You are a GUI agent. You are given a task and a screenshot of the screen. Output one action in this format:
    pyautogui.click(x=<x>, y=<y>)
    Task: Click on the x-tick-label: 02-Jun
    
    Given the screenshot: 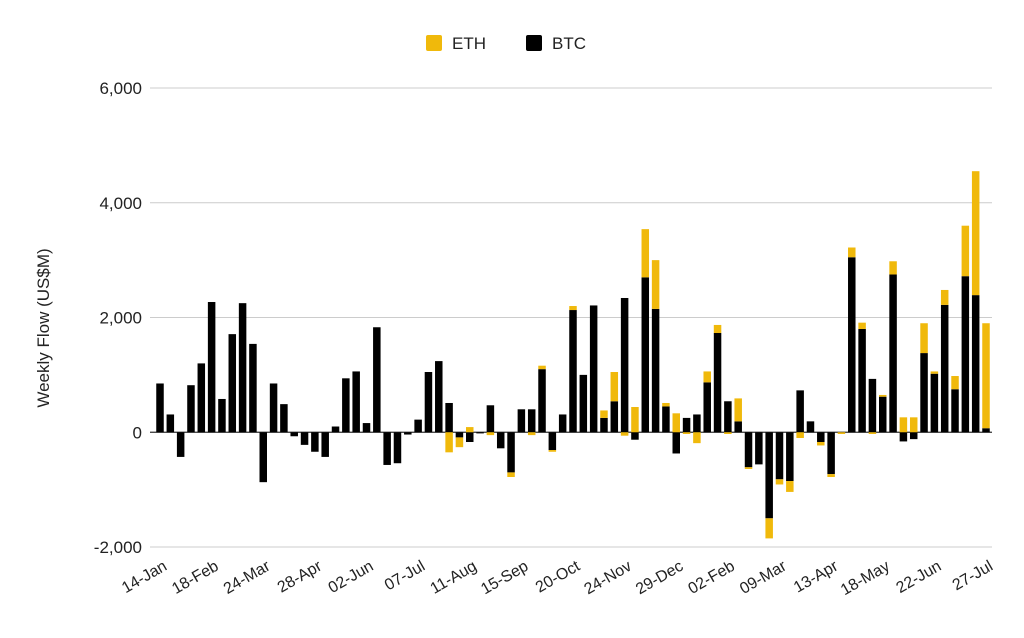 What is the action you would take?
    pyautogui.click(x=351, y=577)
    